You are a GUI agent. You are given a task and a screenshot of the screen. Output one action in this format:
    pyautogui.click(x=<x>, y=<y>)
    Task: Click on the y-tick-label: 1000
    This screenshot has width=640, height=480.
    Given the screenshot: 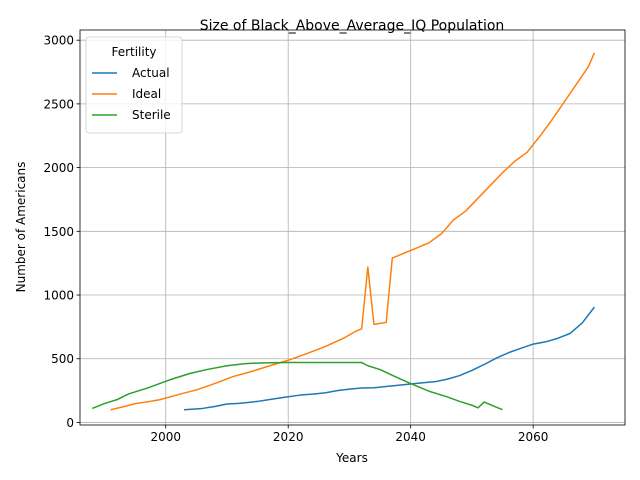 What is the action you would take?
    pyautogui.click(x=58, y=296)
    